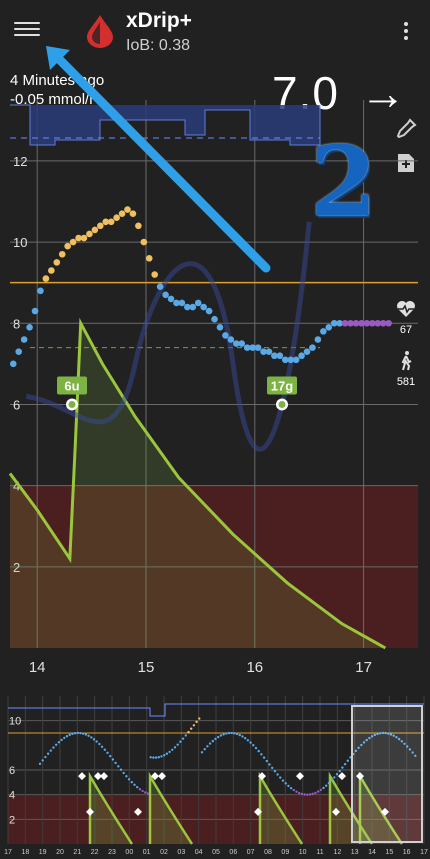 The height and width of the screenshot is (859, 430). I want to click on preview-x-tick: 03, so click(181, 852).